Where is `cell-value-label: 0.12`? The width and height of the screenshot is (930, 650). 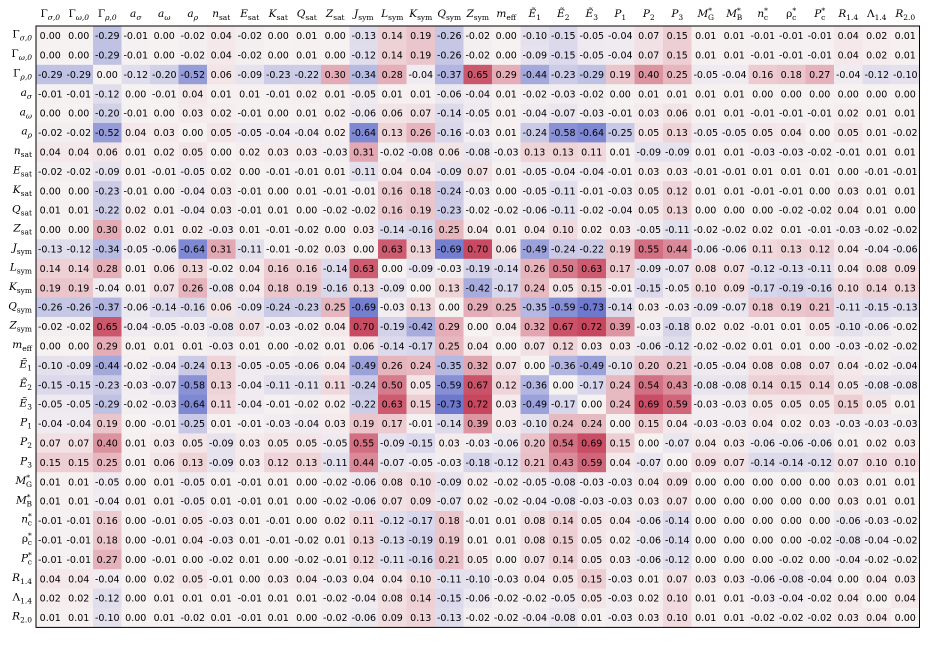
cell-value-label: 0.12 is located at coordinates (506, 385).